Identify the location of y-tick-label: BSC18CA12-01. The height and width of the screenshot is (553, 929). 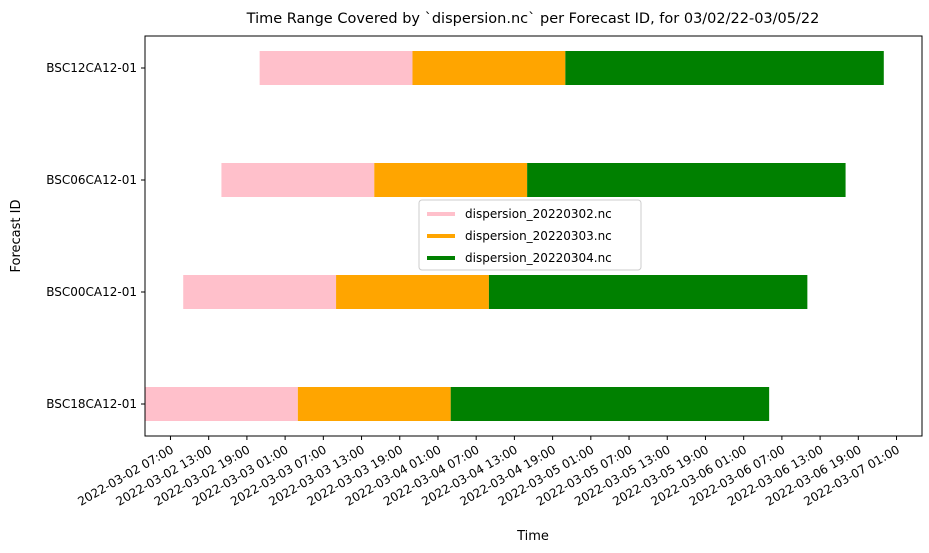
(91, 404).